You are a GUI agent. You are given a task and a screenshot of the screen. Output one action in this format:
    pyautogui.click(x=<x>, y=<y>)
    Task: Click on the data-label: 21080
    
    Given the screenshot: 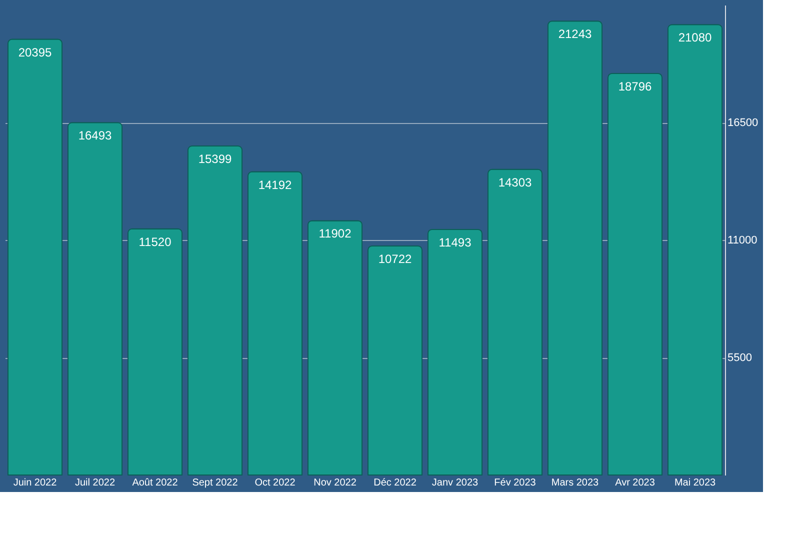 What is the action you would take?
    pyautogui.click(x=695, y=37)
    